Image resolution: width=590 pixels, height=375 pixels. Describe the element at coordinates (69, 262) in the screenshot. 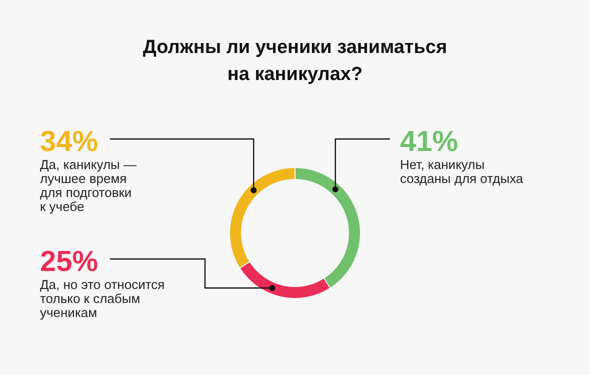

I see `data-label: 25%` at that location.